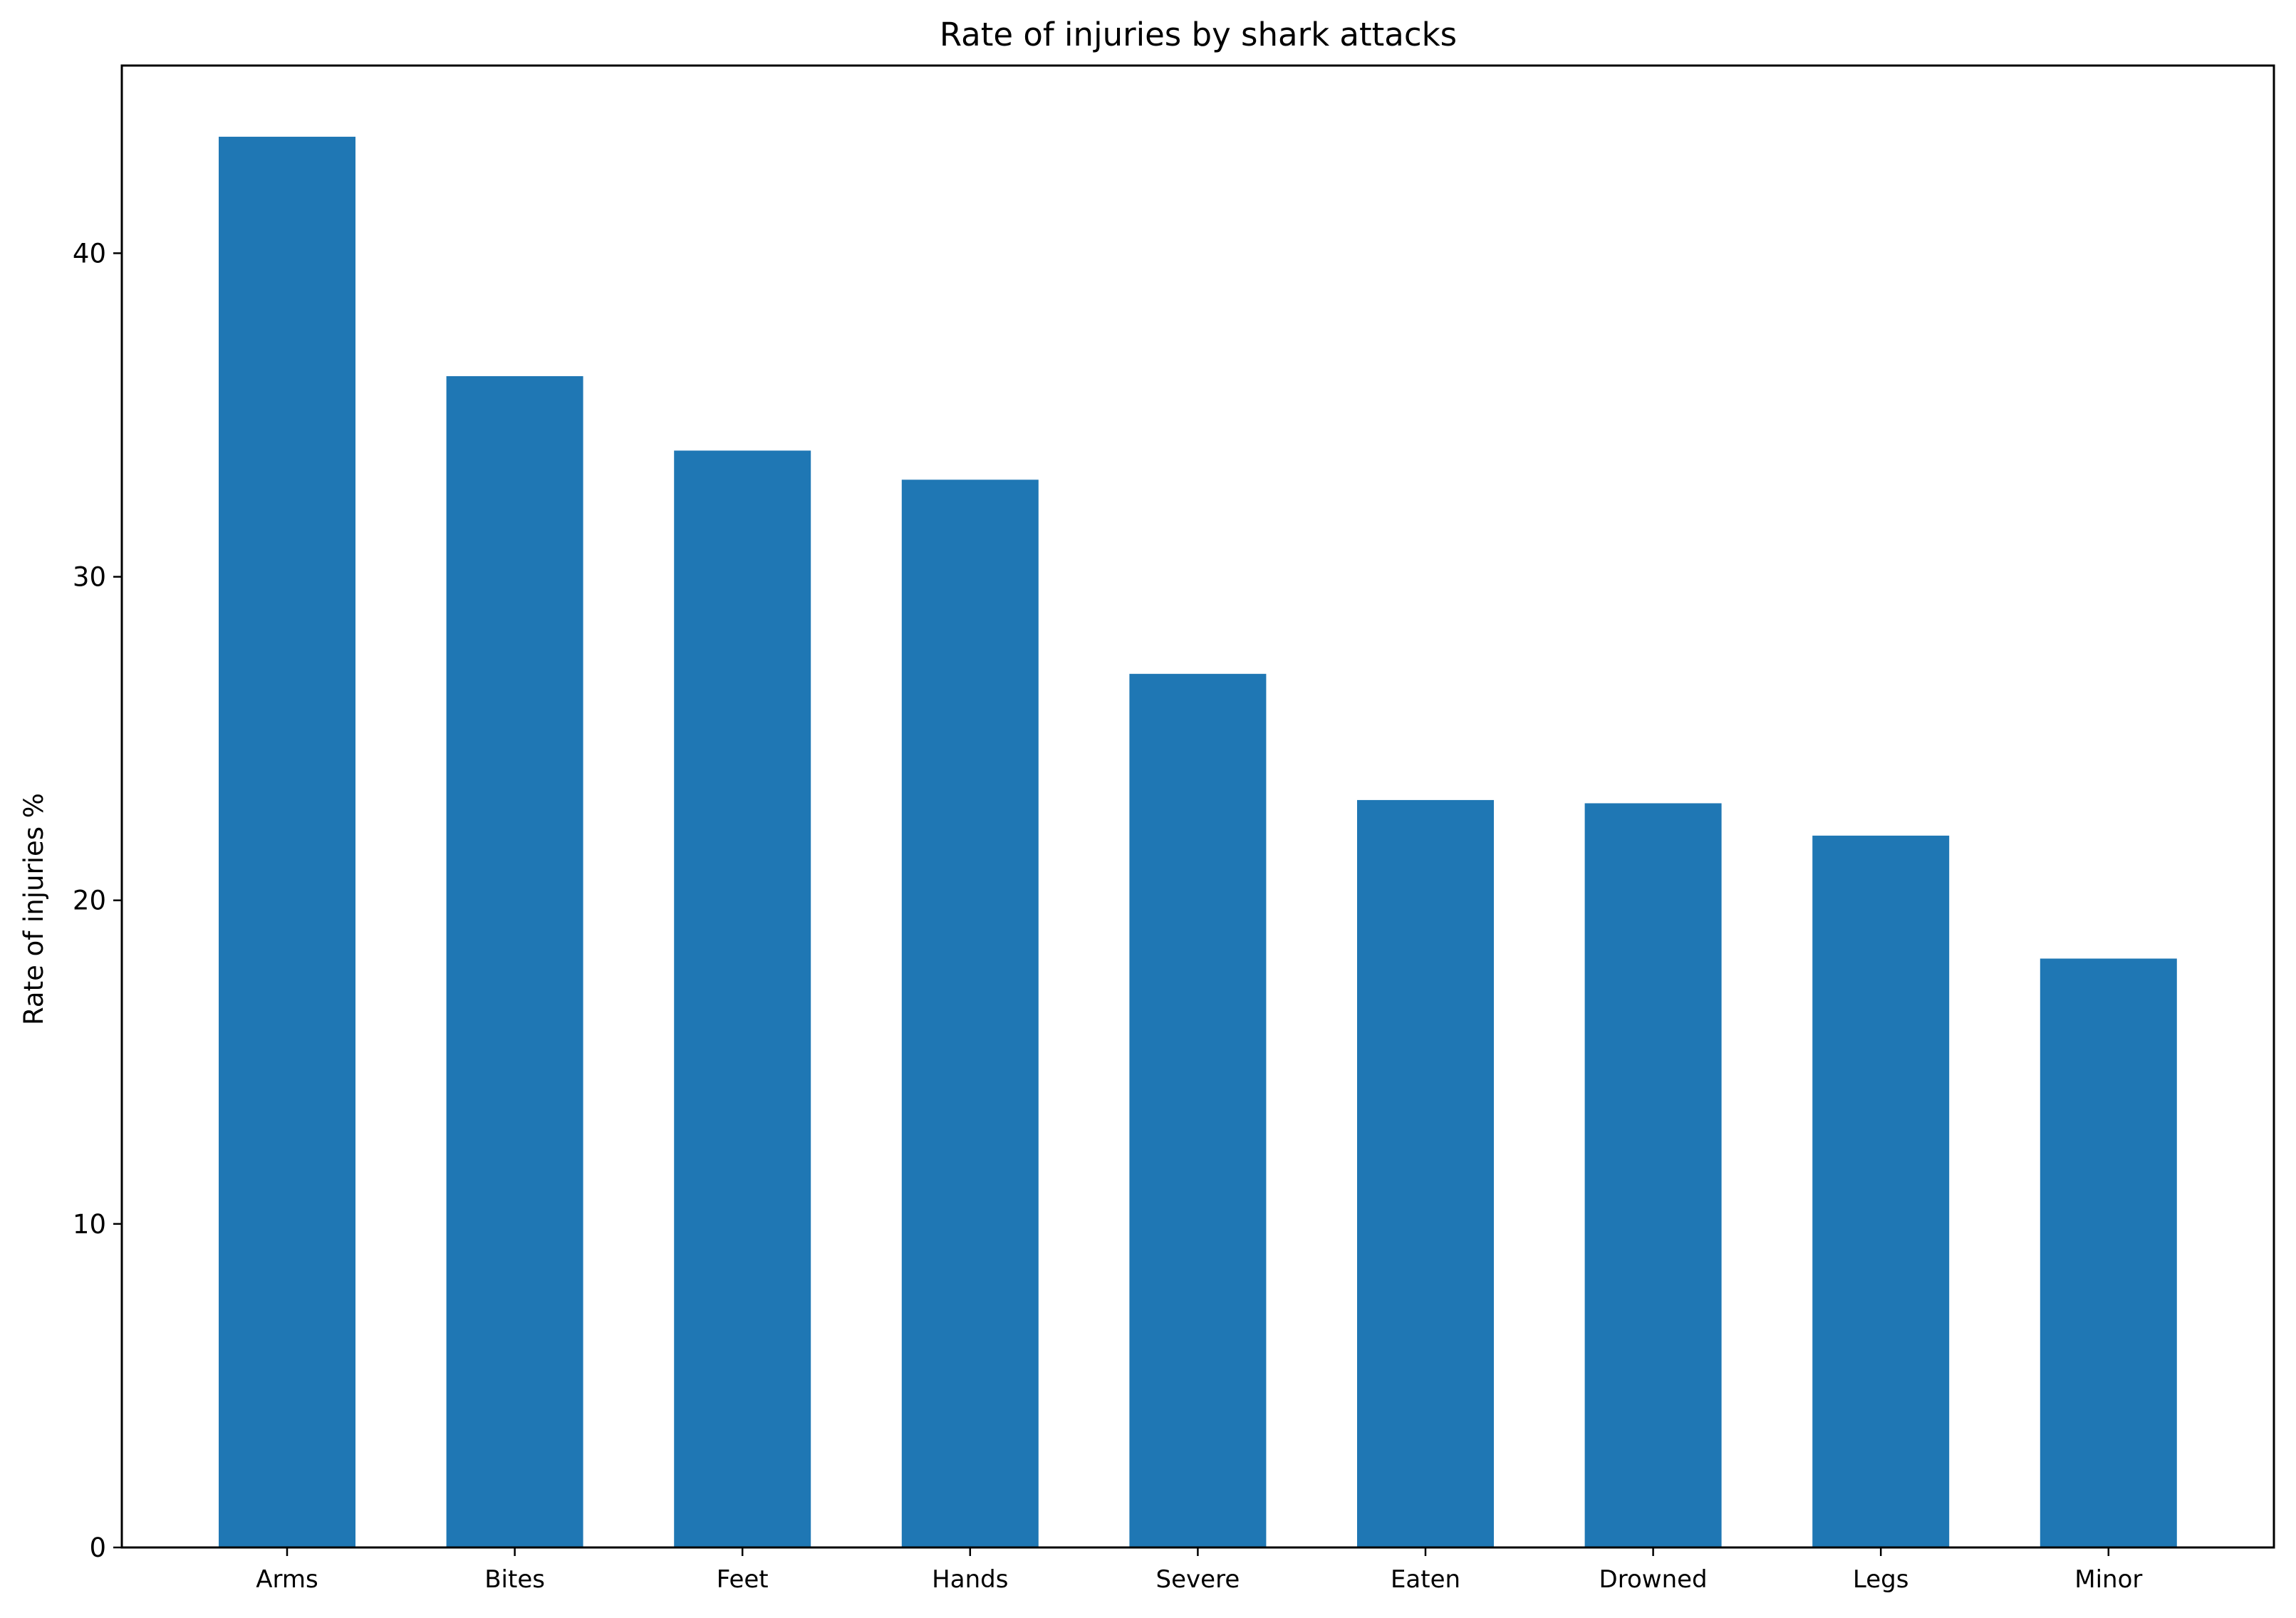  What do you see at coordinates (89, 253) in the screenshot?
I see `y-tick-label: 40` at bounding box center [89, 253].